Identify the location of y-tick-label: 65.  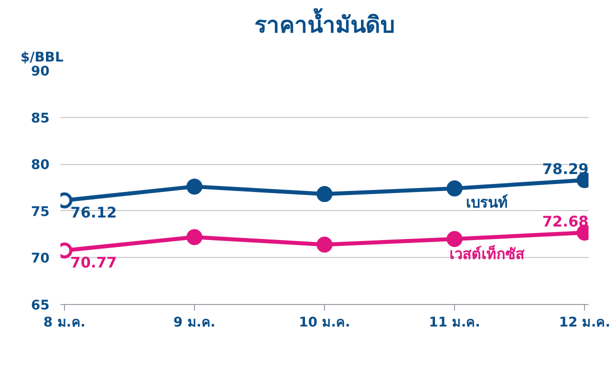
(40, 306).